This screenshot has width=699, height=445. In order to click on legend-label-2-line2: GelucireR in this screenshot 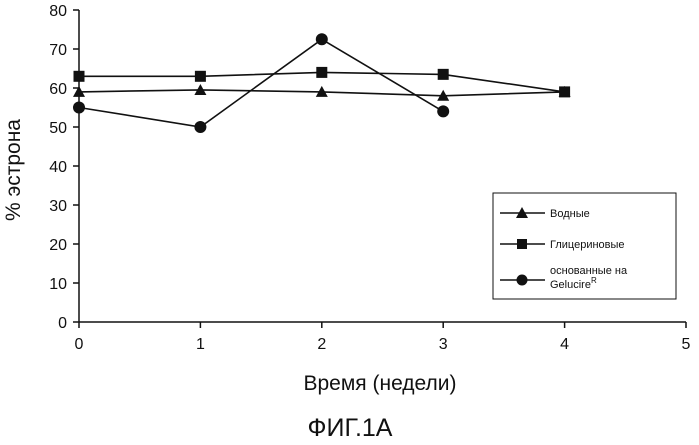, I will do `click(573, 283)`.